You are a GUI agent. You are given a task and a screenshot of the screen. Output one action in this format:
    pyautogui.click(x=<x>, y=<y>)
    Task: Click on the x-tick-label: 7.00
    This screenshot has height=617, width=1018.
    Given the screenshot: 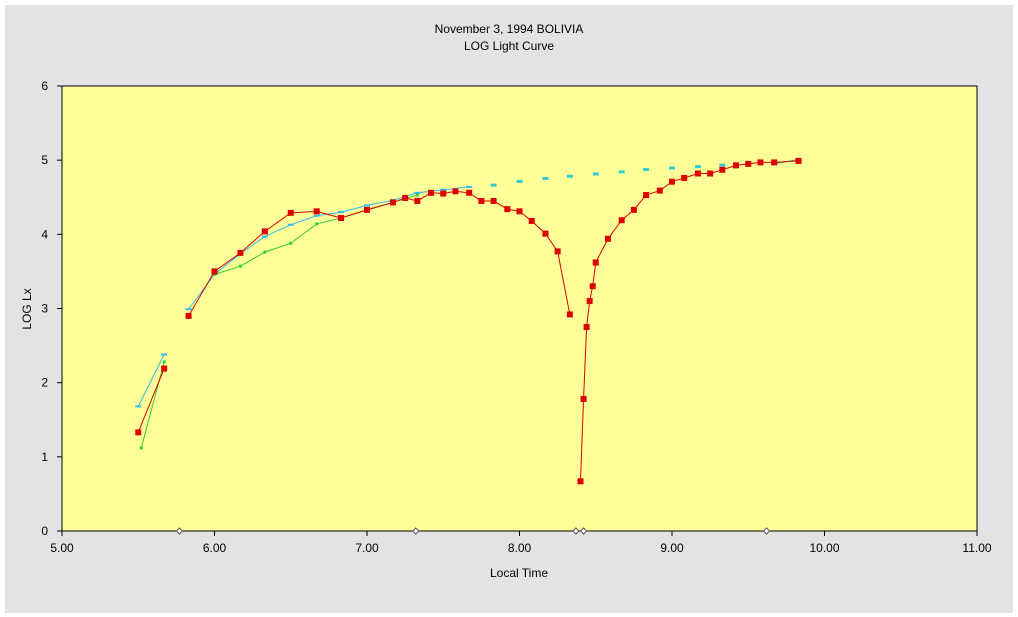 What is the action you would take?
    pyautogui.click(x=367, y=548)
    